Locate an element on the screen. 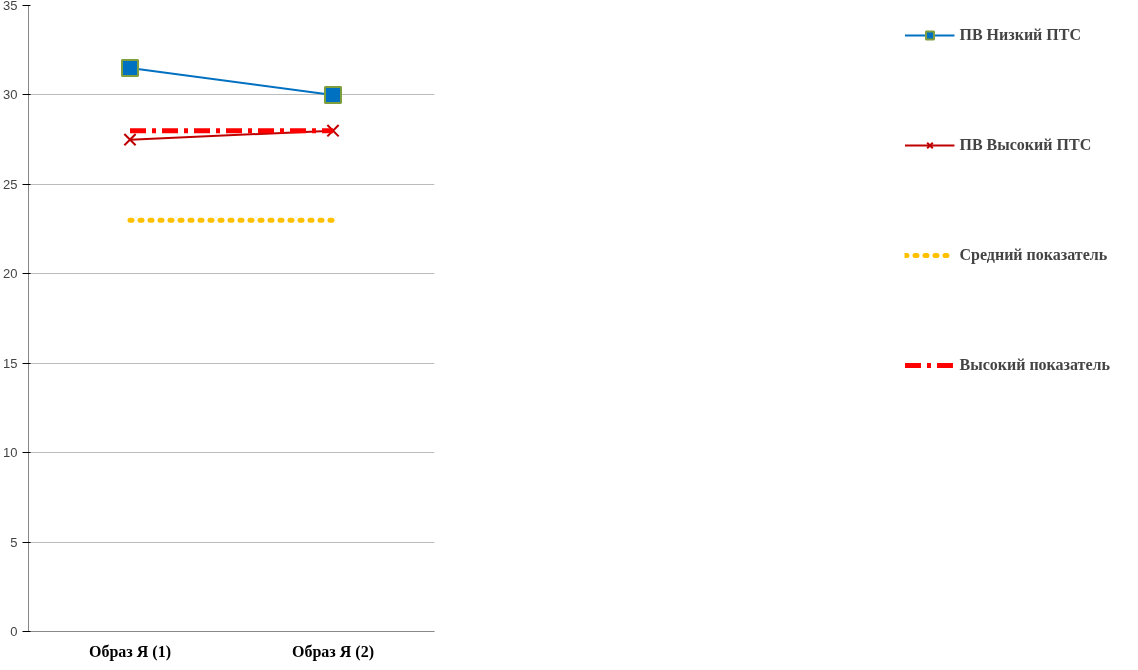  legend-label: ПВ Низкий ПТС is located at coordinates (1020, 35).